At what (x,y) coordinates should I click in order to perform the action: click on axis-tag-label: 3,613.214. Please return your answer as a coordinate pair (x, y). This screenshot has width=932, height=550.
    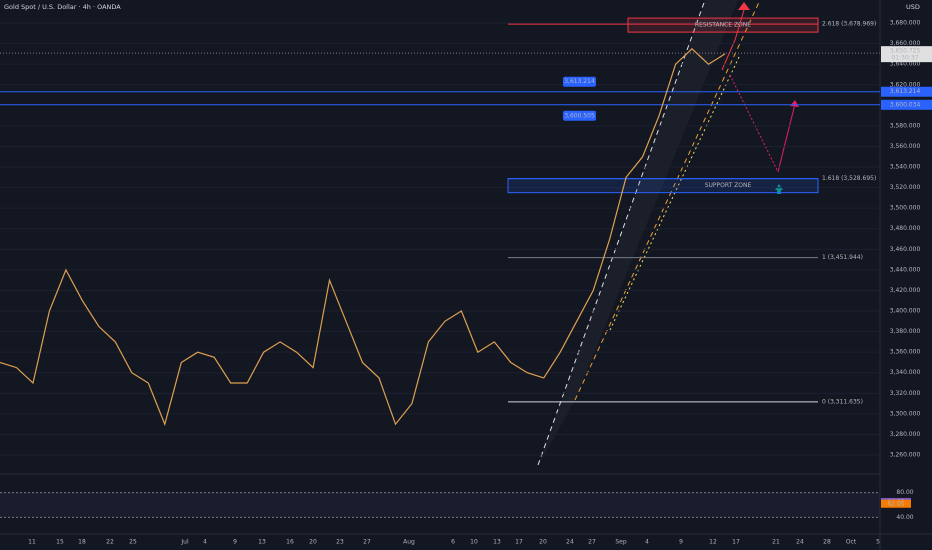
    Looking at the image, I should click on (905, 91).